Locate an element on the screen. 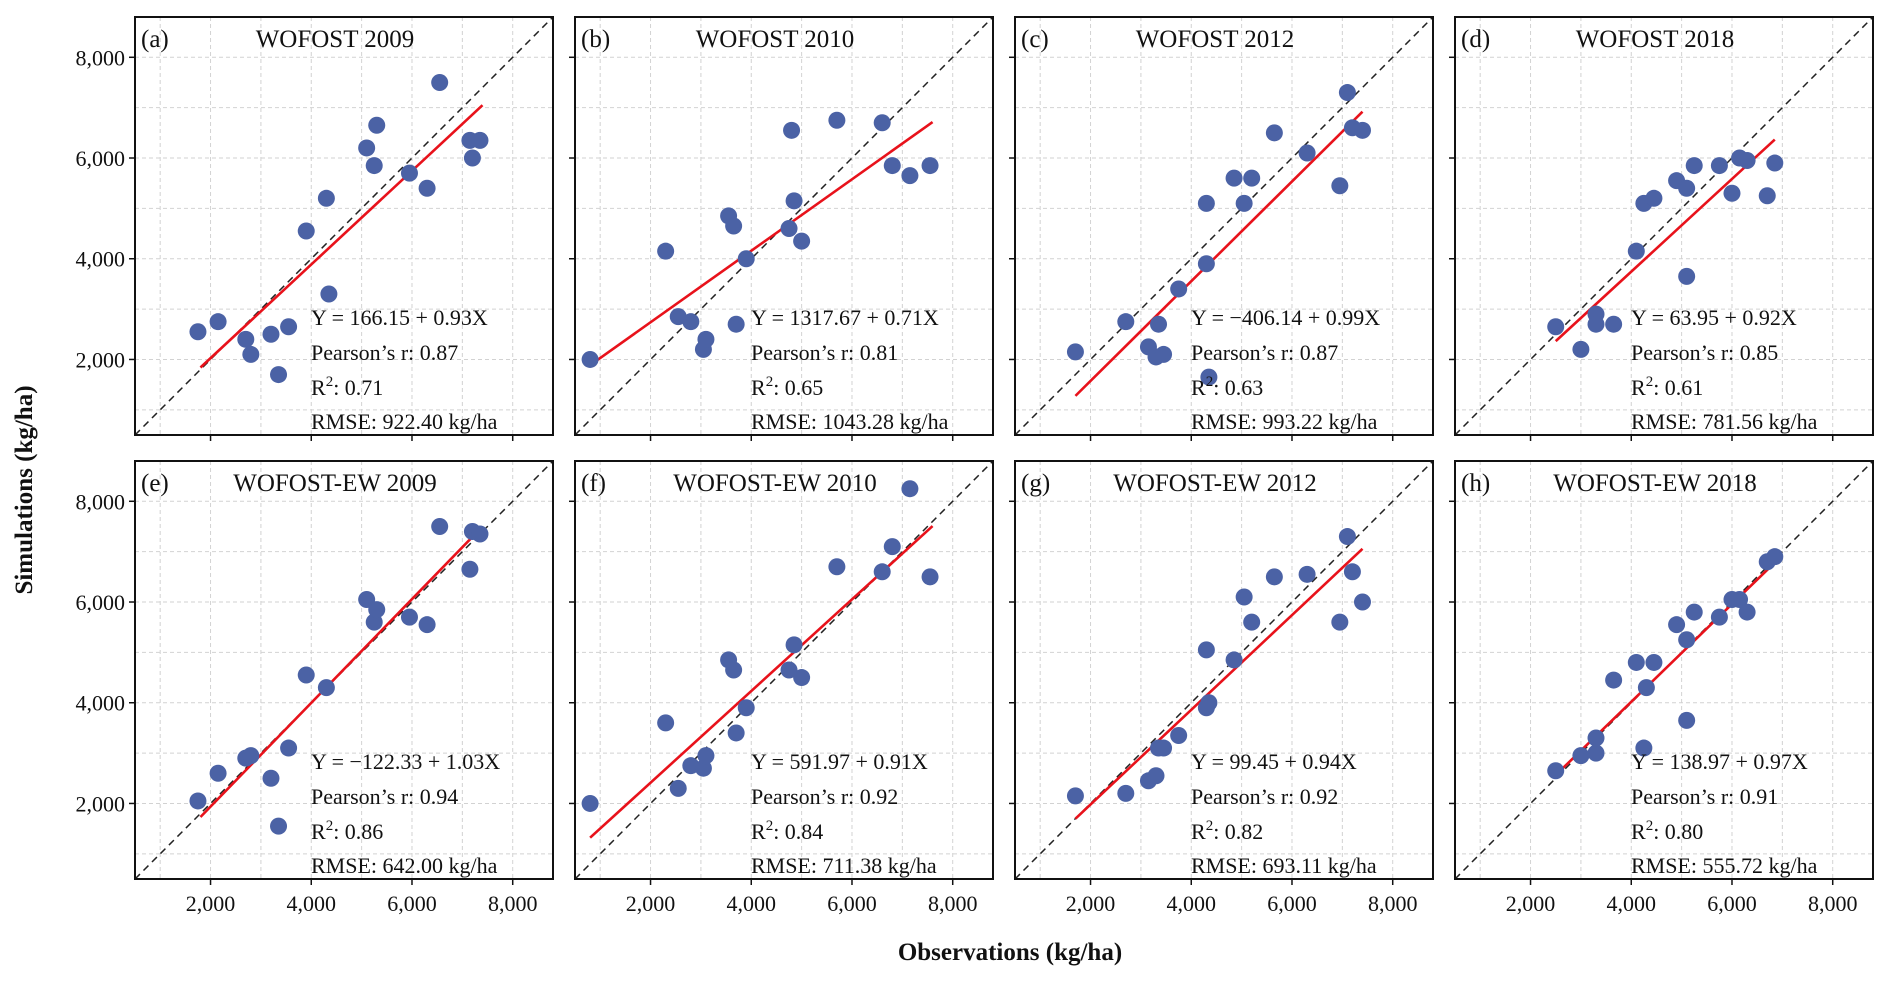 The image size is (1892, 986). regression-equation: Y = 99.45 + 0.94X is located at coordinates (1274, 761).